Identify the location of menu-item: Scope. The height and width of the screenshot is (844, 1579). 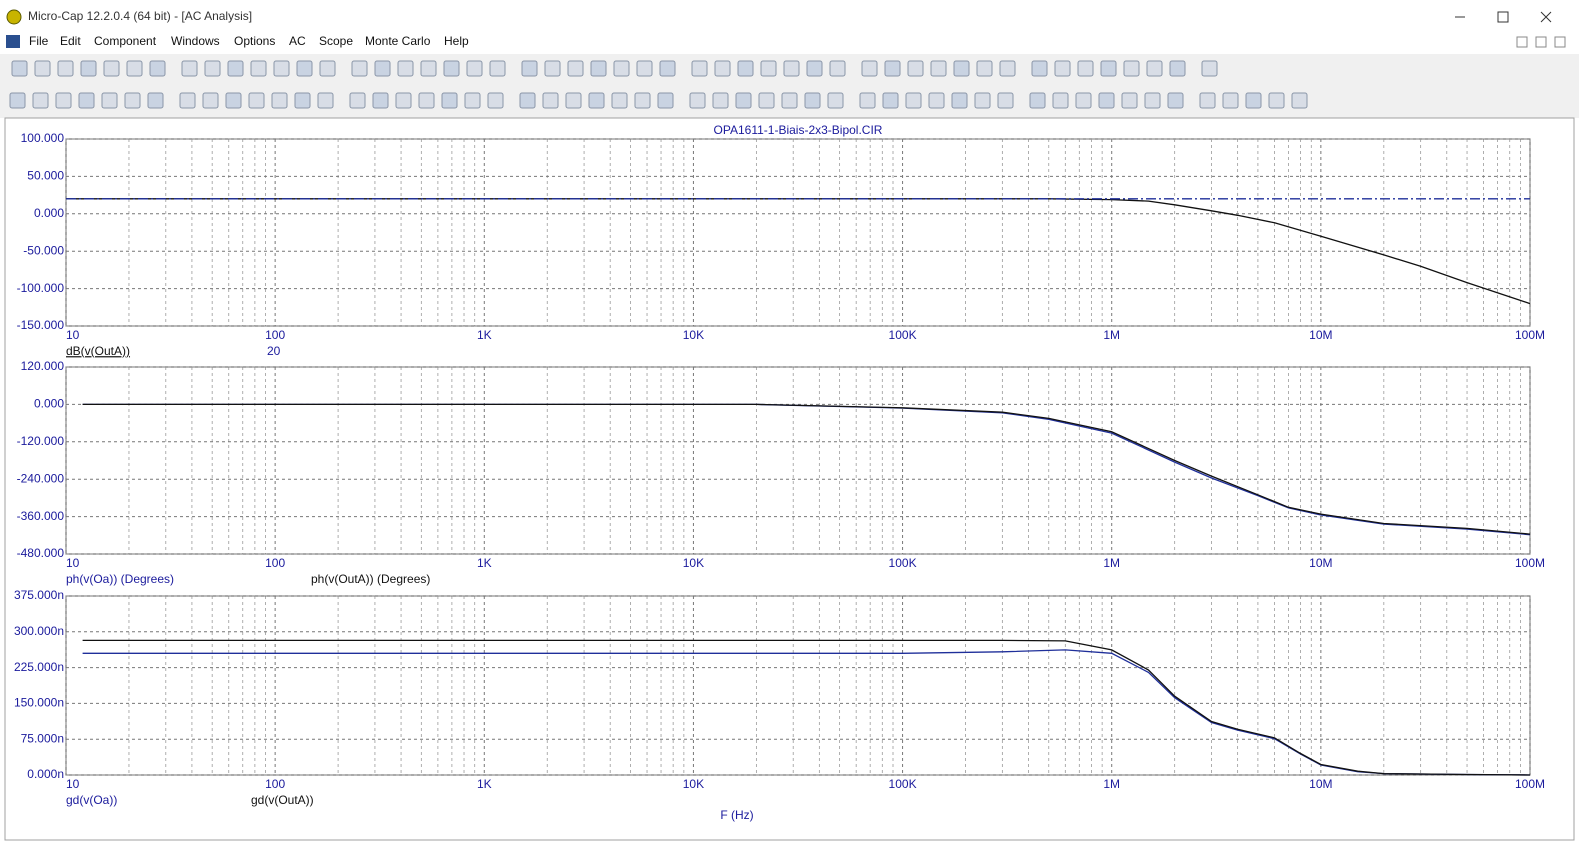
(336, 41).